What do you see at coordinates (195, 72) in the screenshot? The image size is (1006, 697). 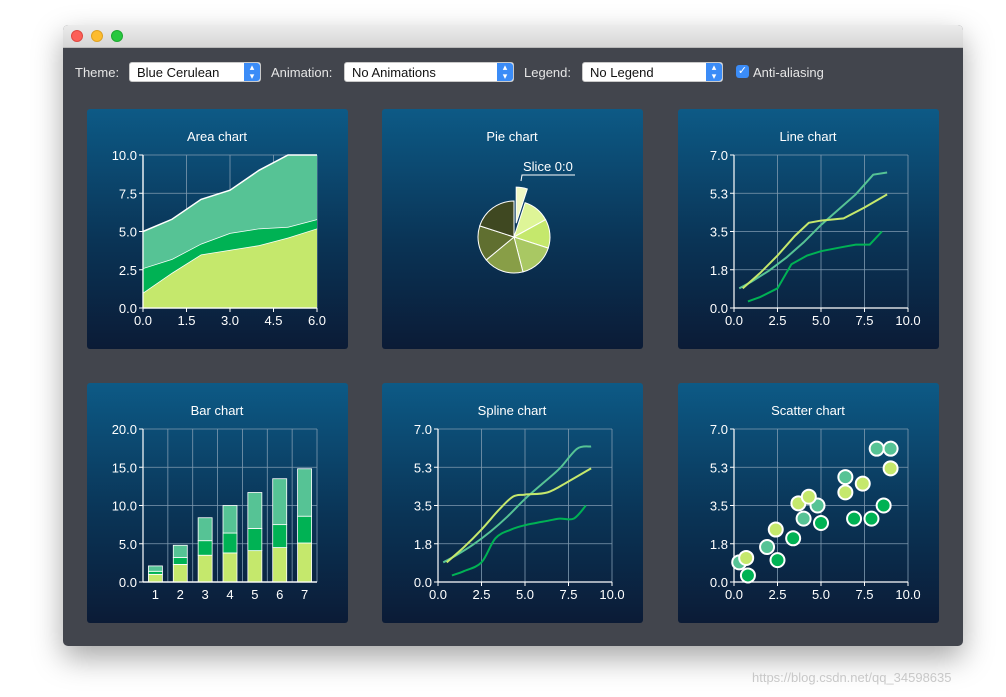 I see `theme-select: Blue Cerulean ▴ ▾` at bounding box center [195, 72].